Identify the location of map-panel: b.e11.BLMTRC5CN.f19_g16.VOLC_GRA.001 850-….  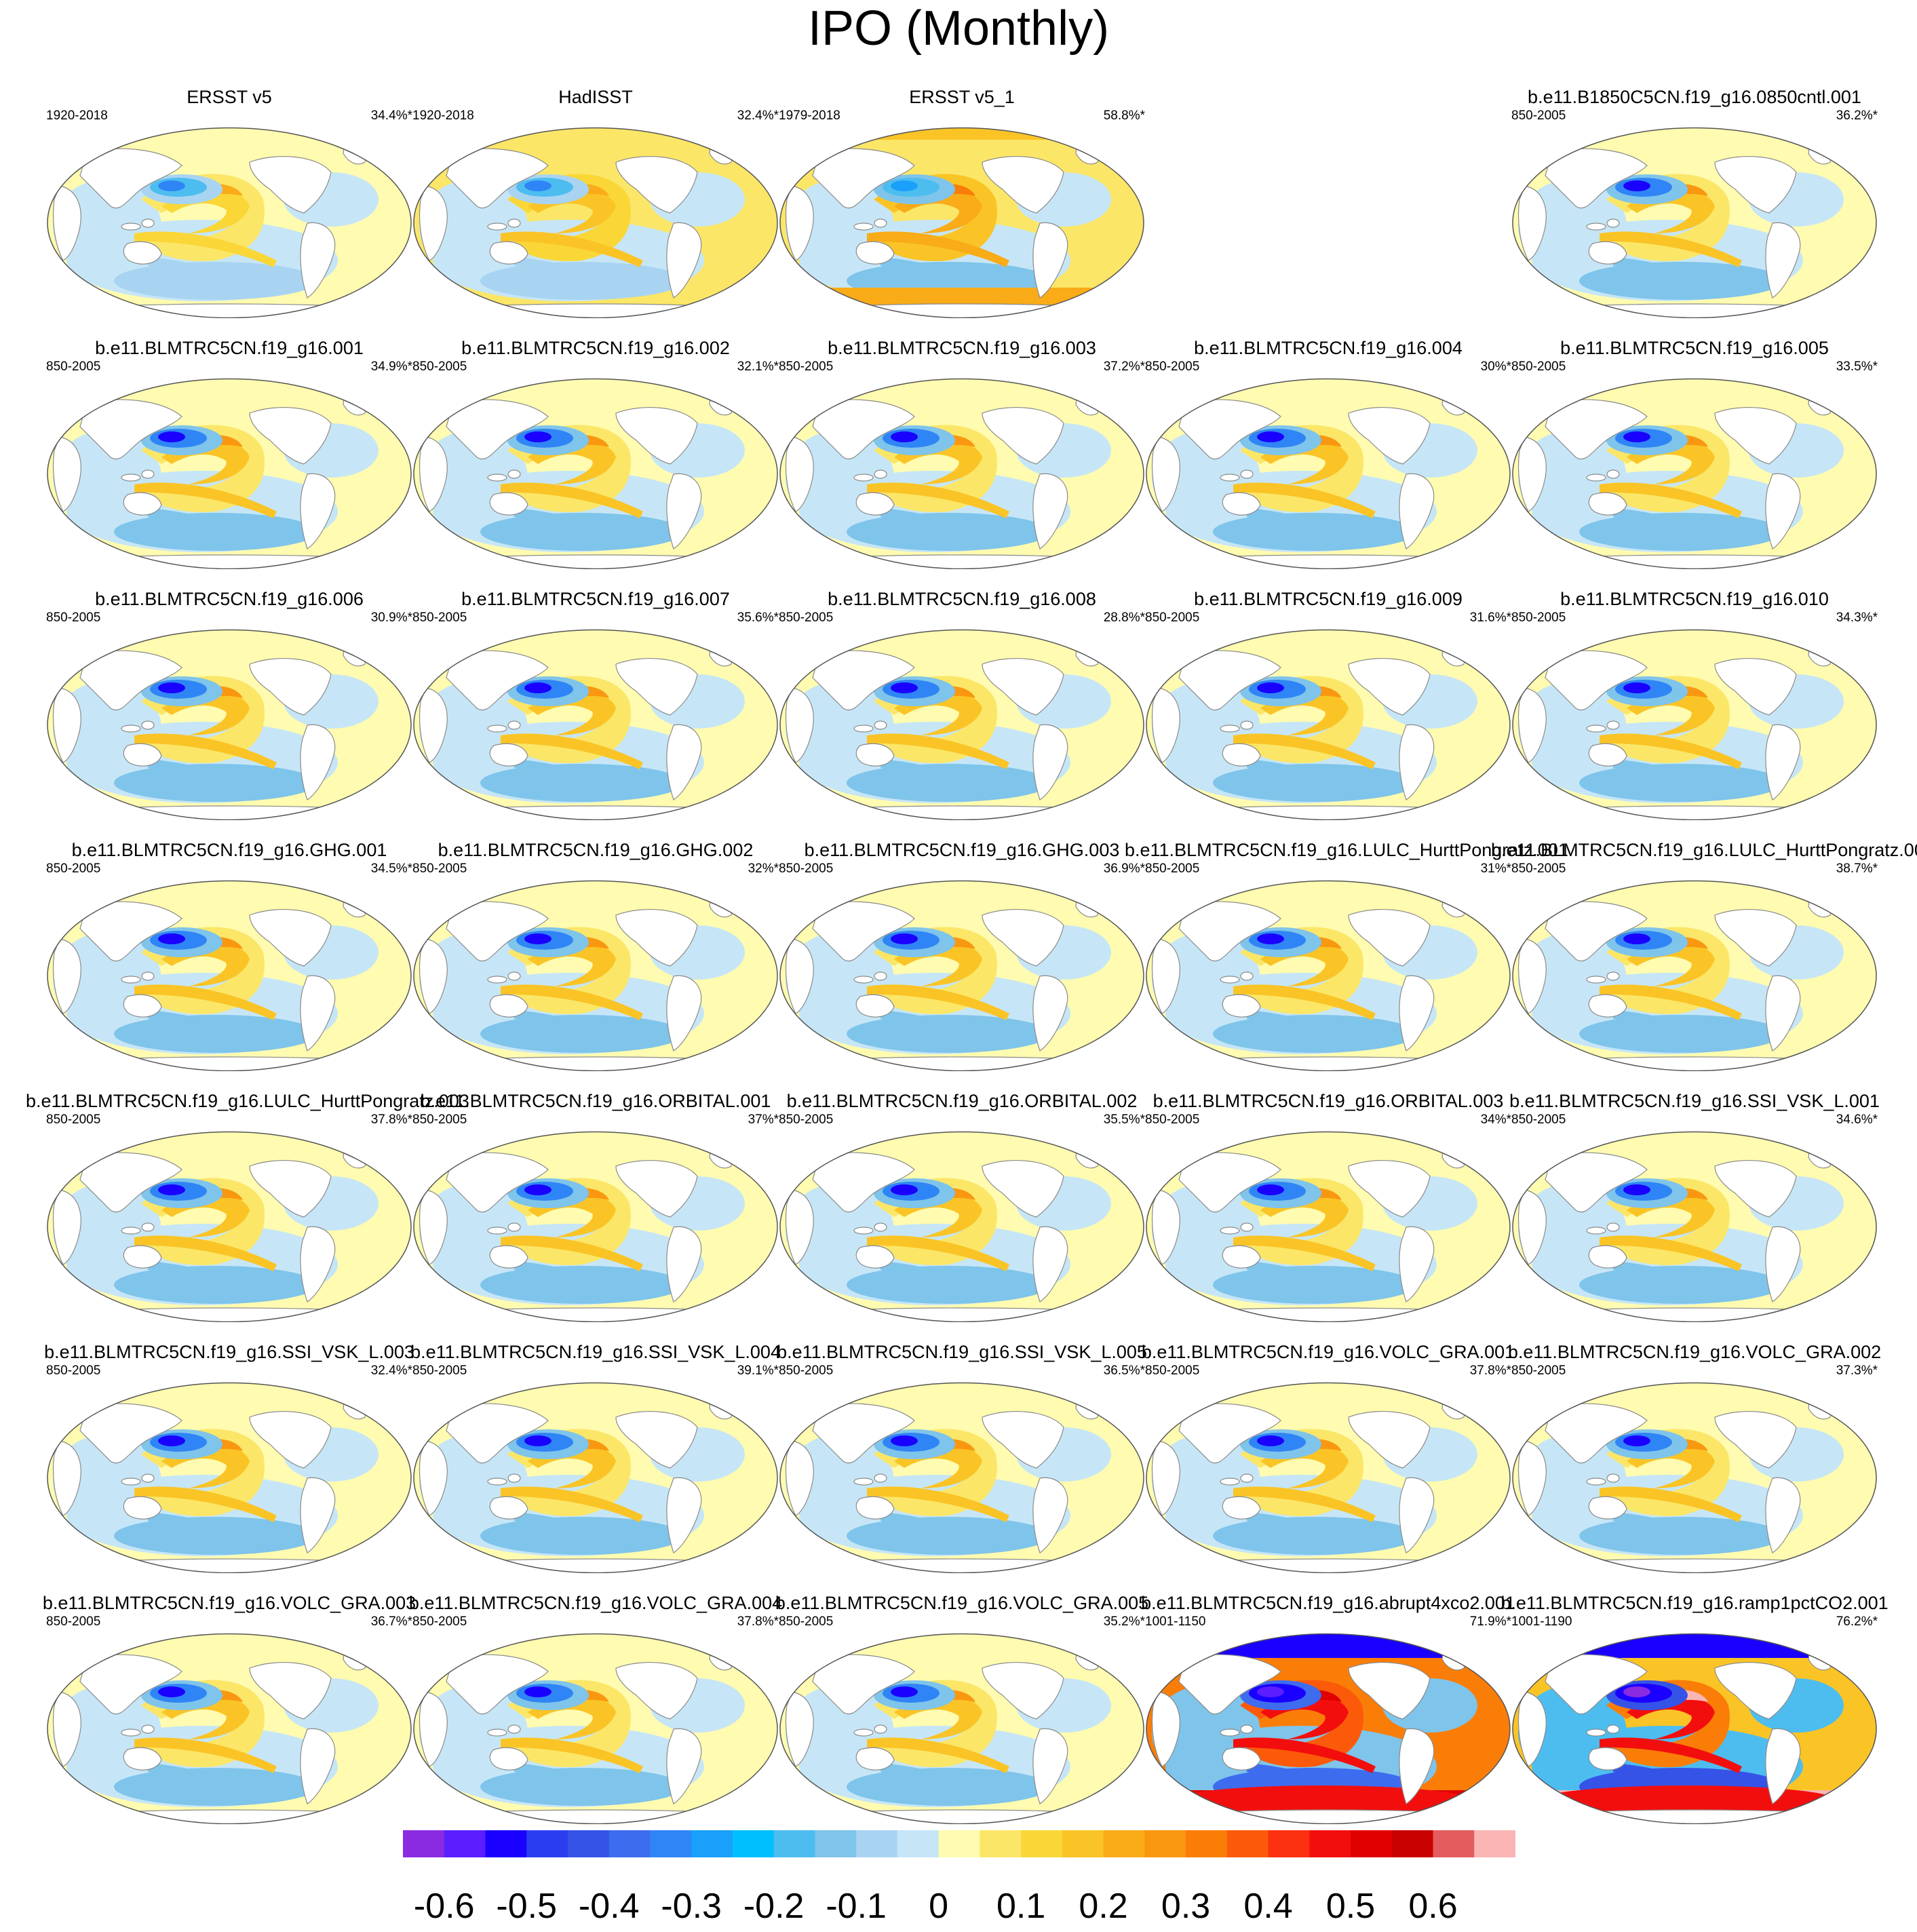
(1328, 1457).